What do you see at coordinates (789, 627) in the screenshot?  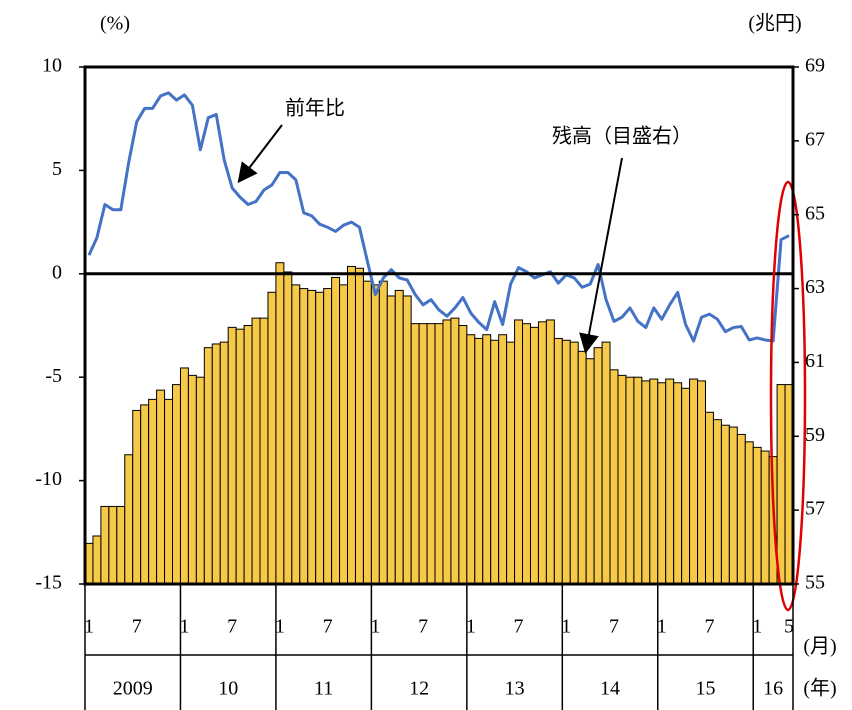 I see `x-tick-label: 5` at bounding box center [789, 627].